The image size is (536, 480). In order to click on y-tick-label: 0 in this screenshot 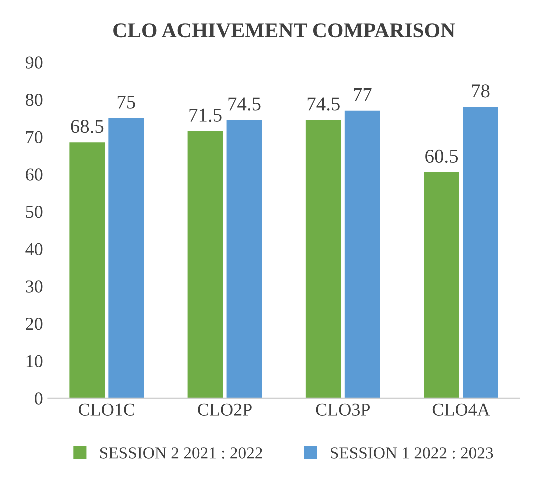, I will do `click(39, 398)`.